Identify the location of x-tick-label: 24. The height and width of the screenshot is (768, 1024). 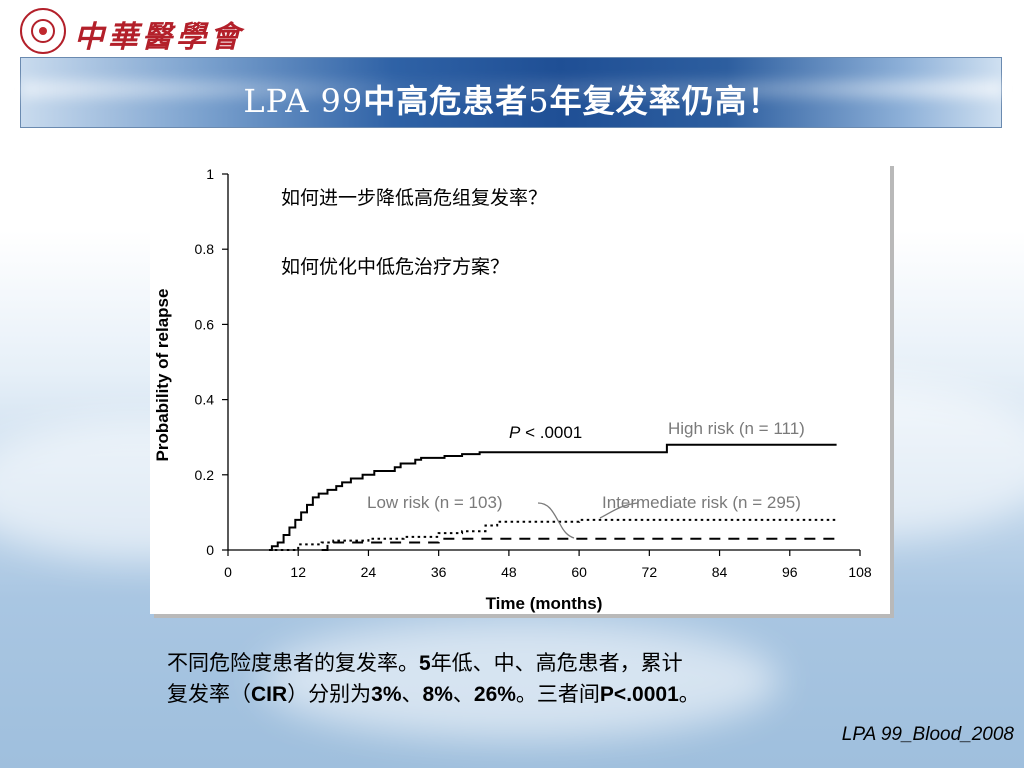
(369, 572).